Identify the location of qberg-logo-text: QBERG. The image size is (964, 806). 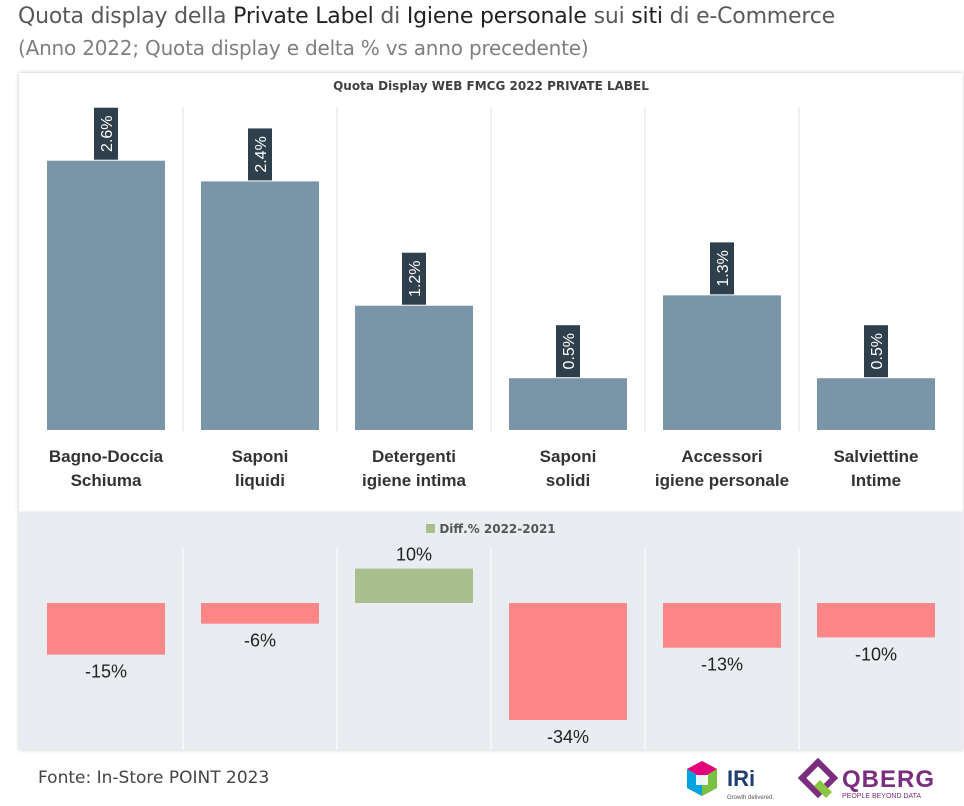
(888, 779).